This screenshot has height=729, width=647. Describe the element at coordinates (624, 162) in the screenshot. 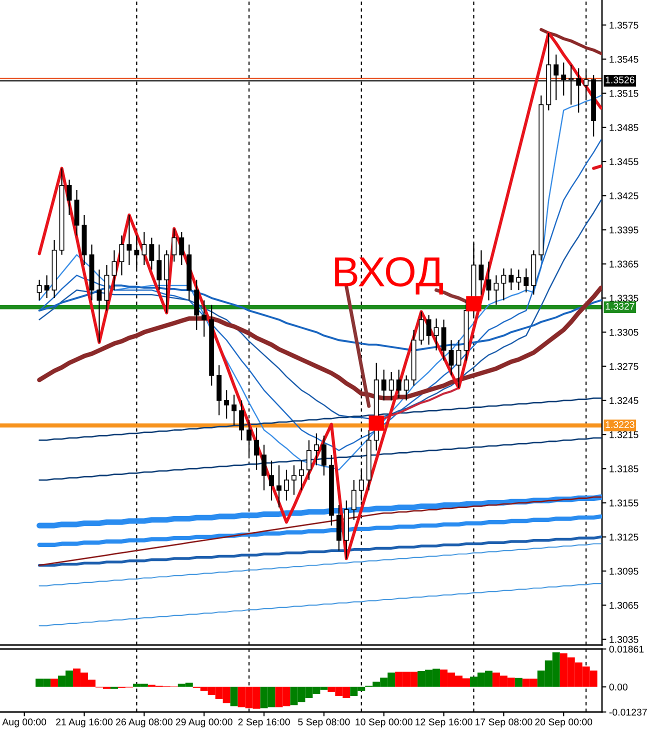

I see `y-tick-label: 1.3455` at that location.